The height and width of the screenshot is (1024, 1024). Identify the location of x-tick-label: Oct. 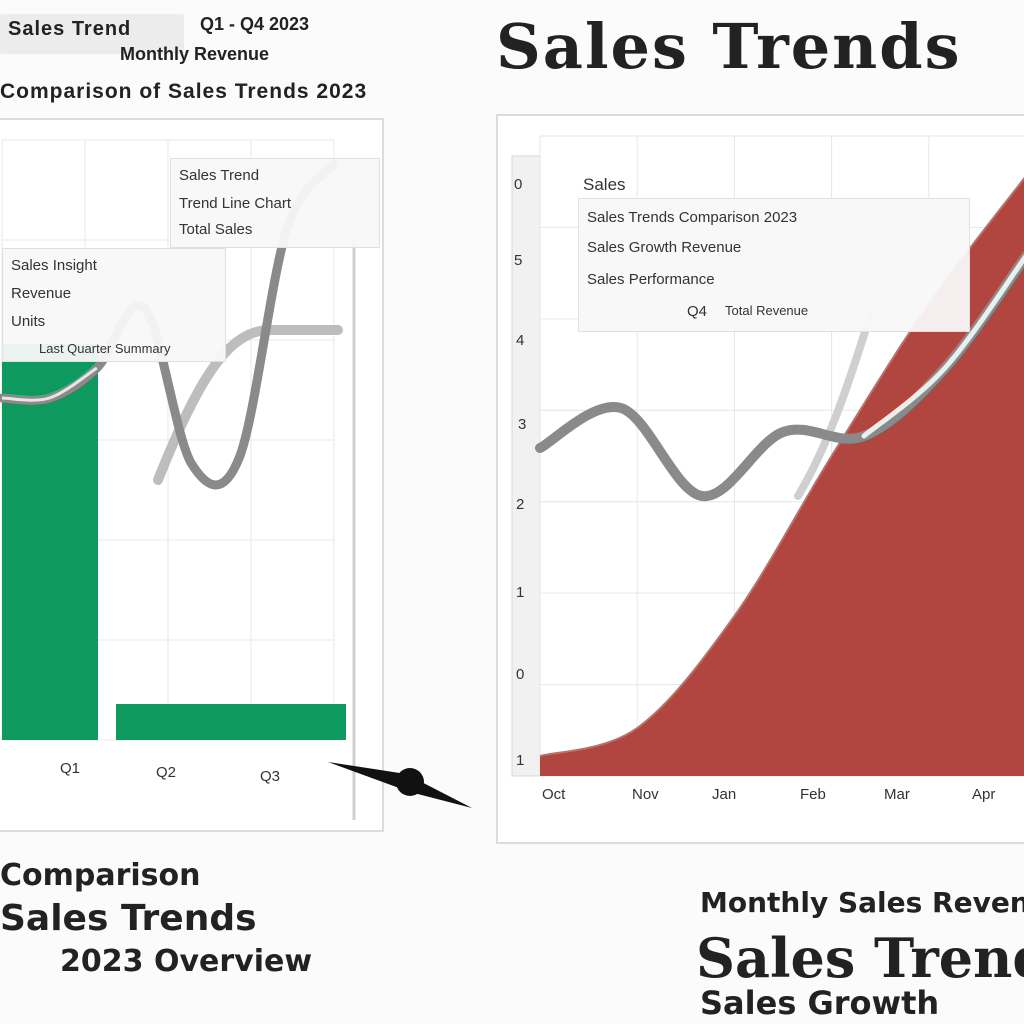
(554, 794).